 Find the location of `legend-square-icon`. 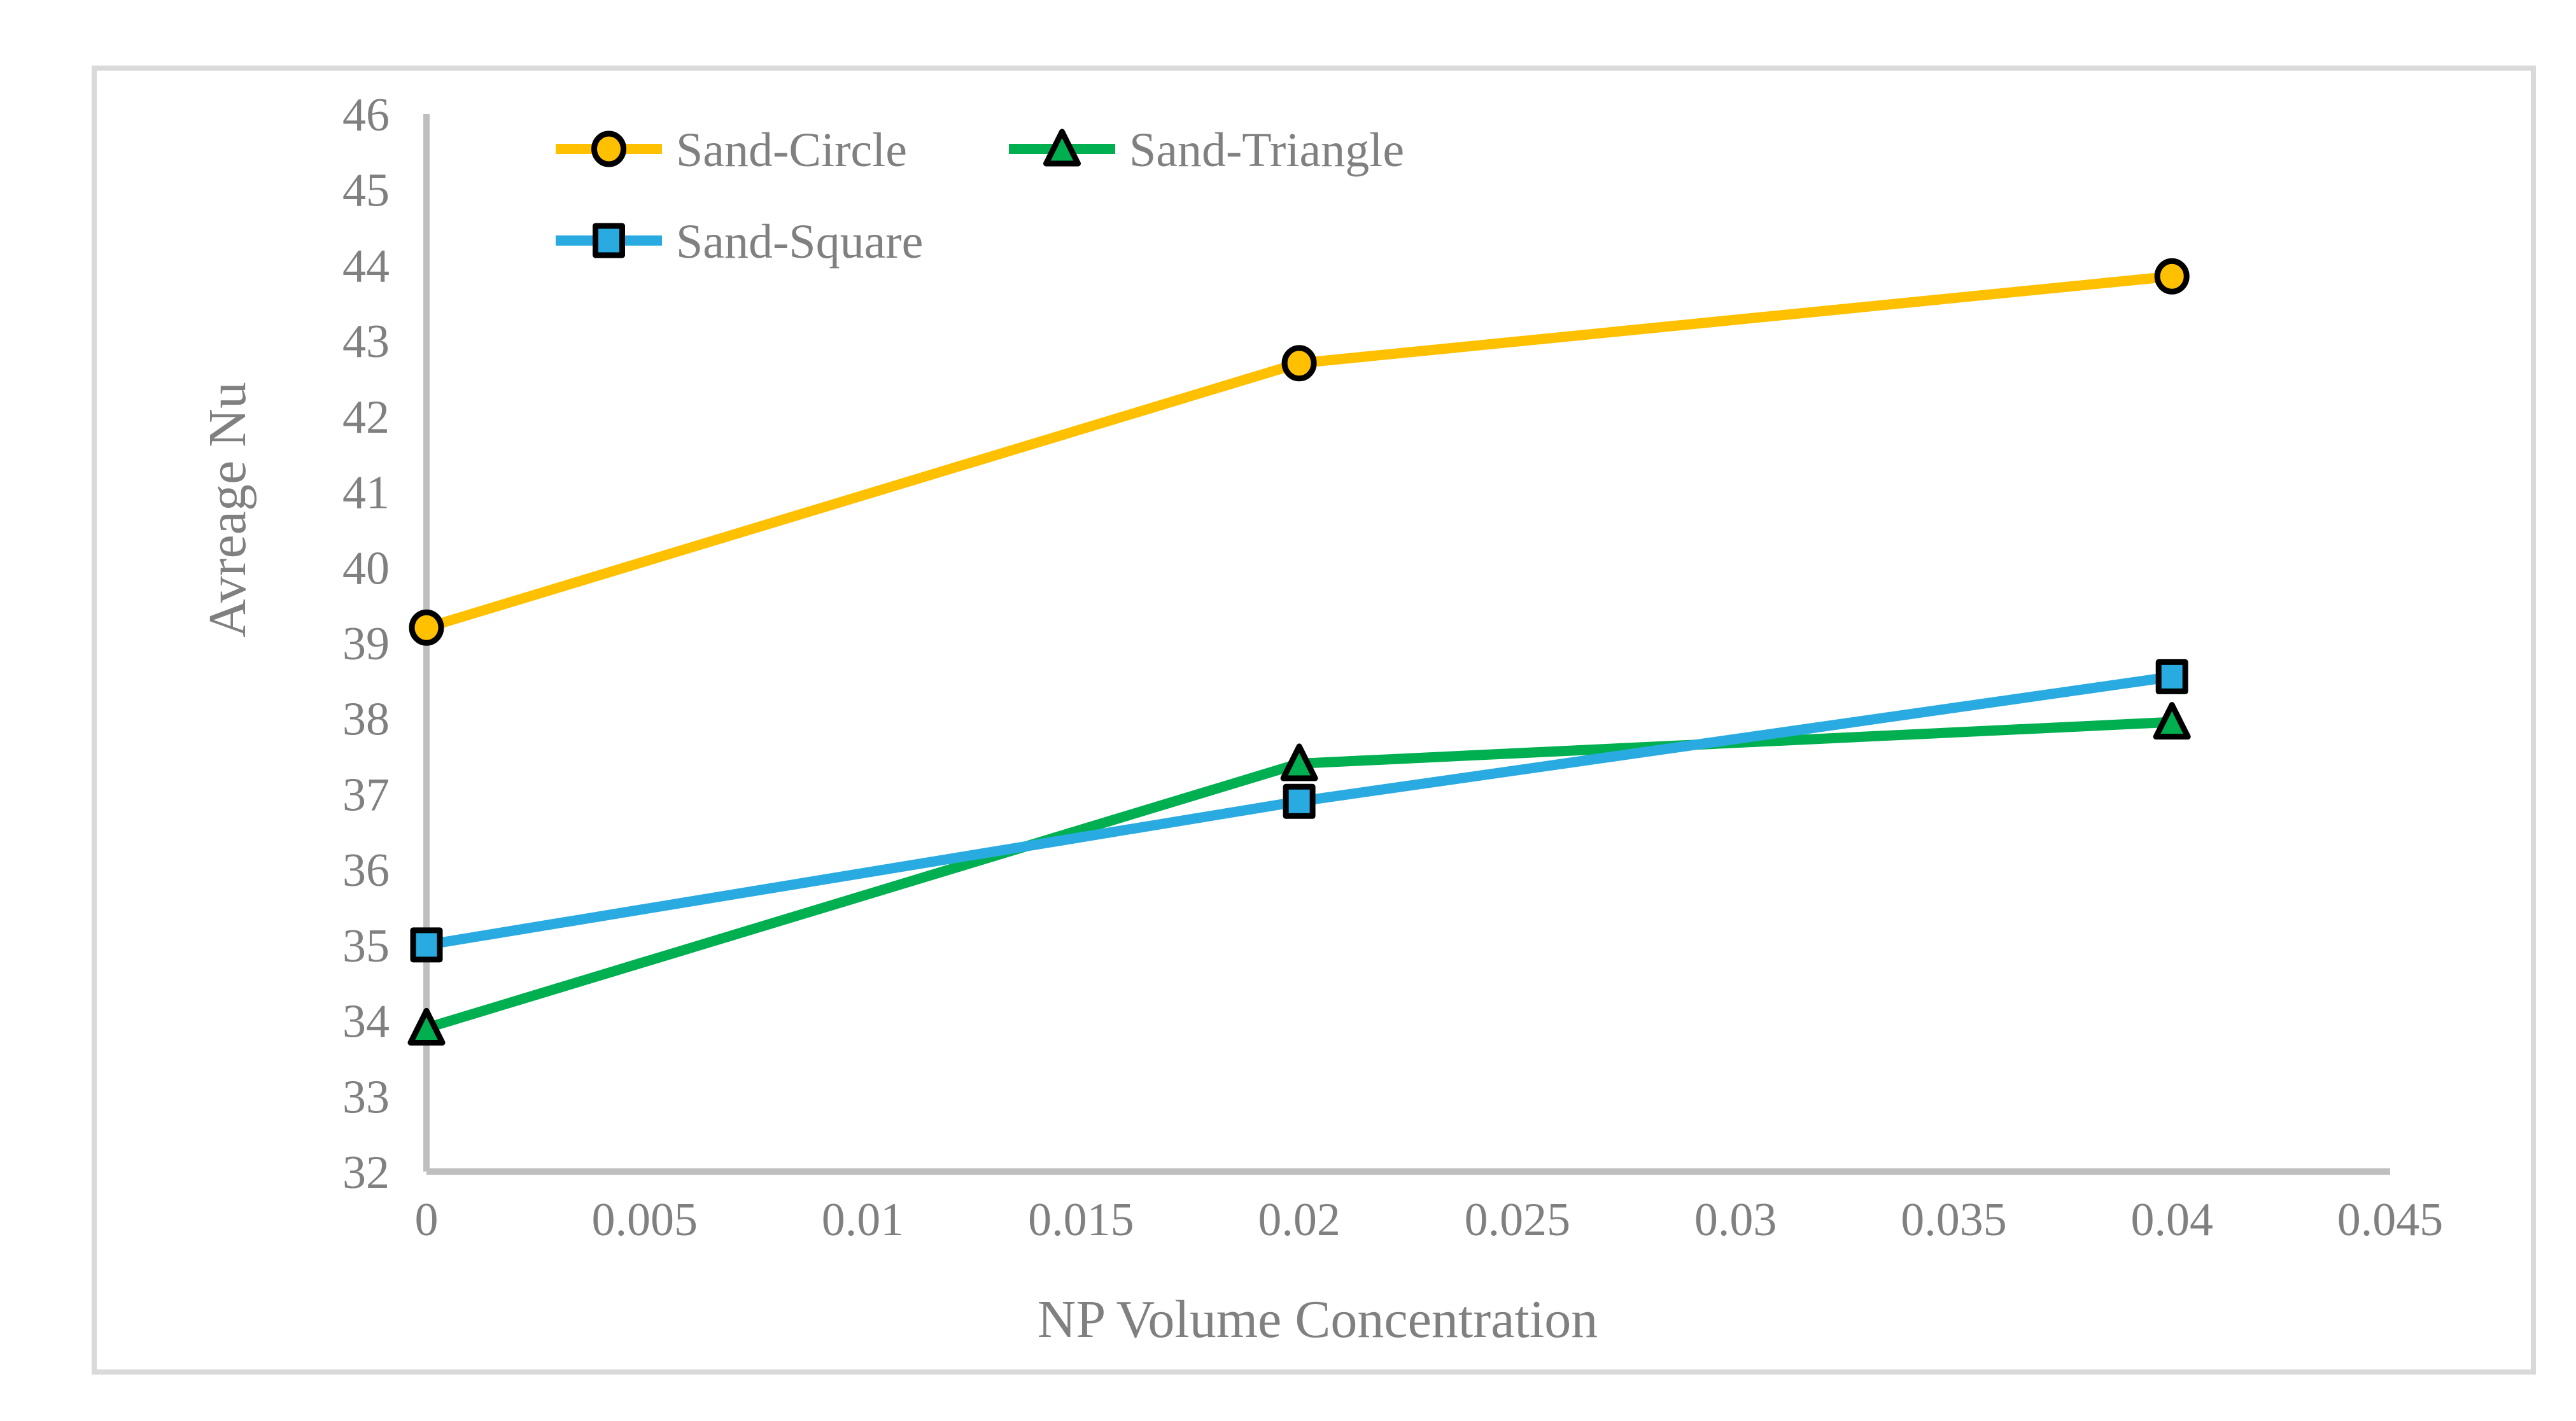

legend-square-icon is located at coordinates (609, 240).